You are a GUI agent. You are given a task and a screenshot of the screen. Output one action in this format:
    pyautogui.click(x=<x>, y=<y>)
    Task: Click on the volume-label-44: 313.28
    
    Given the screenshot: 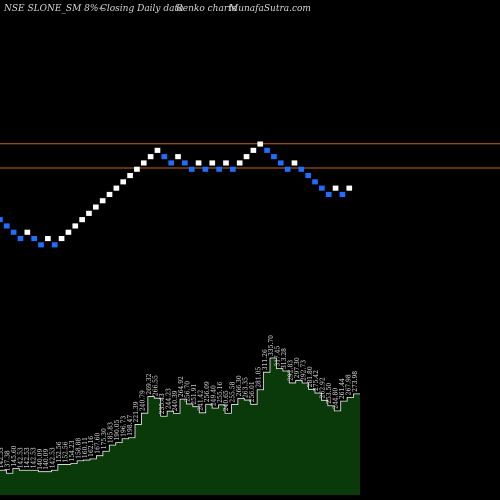 What is the action you would take?
    pyautogui.click(x=284, y=358)
    